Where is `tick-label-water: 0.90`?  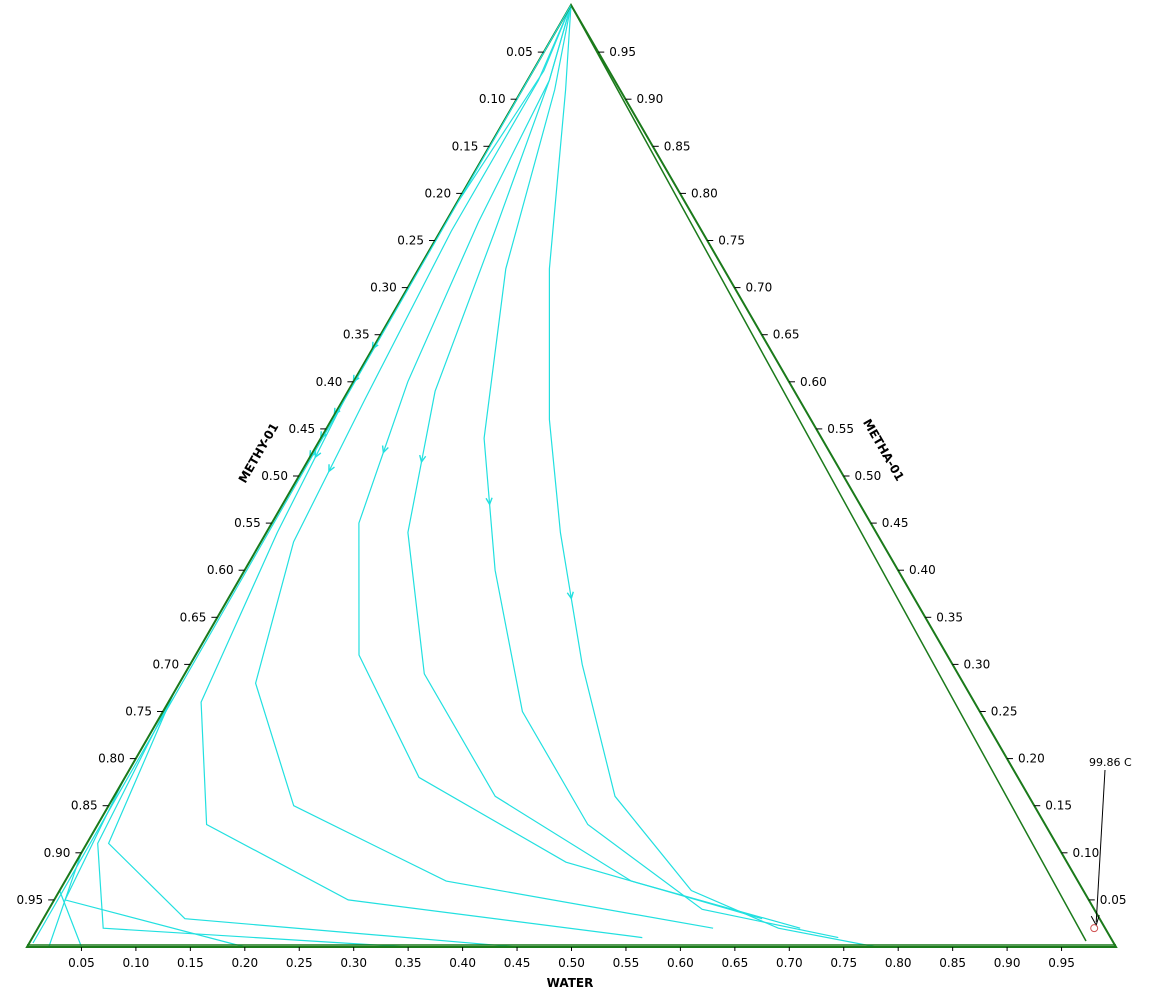 tick-label-water: 0.90 is located at coordinates (1007, 963).